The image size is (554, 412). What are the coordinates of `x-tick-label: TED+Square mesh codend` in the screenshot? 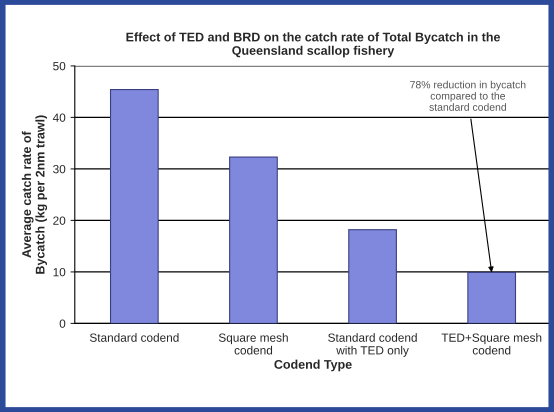 It's located at (492, 344).